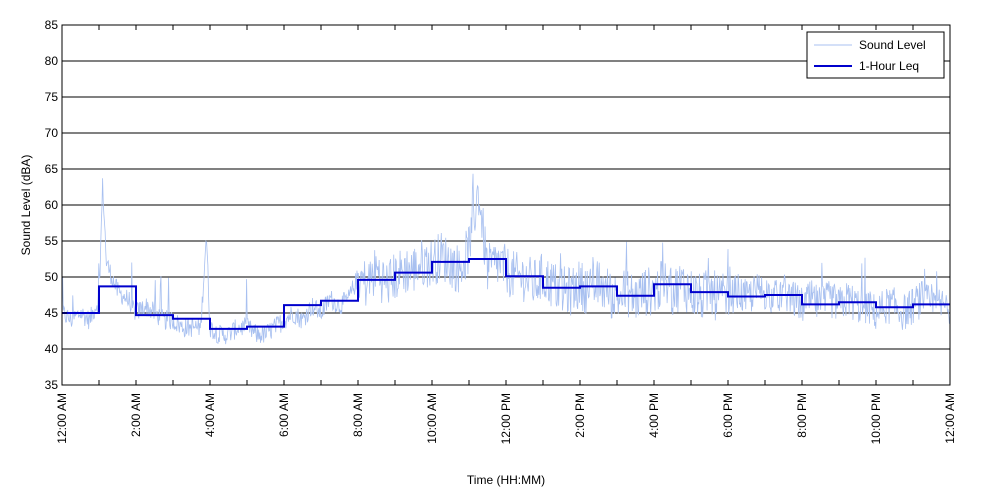  I want to click on y-tick-label: 45, so click(52, 313).